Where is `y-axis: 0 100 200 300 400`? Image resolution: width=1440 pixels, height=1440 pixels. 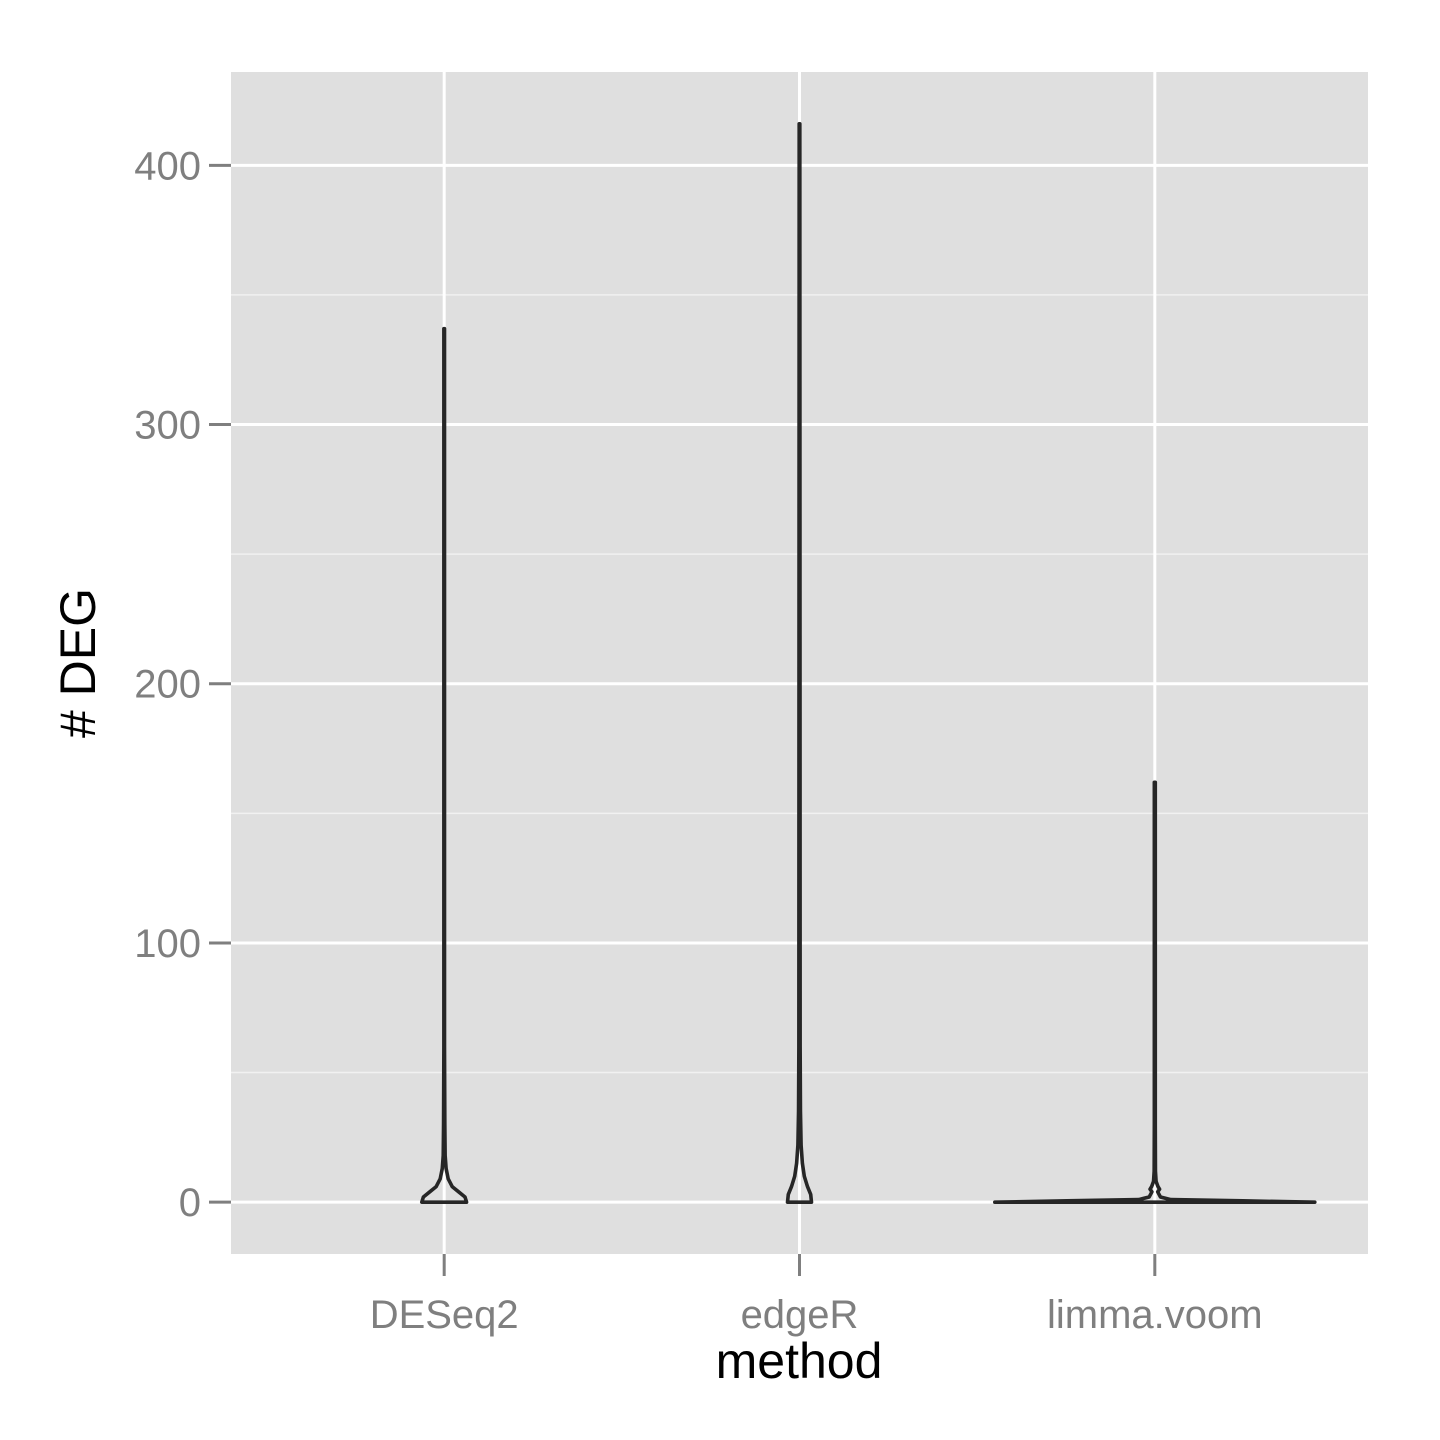 y-axis: 0 100 200 300 400 is located at coordinates (182, 684).